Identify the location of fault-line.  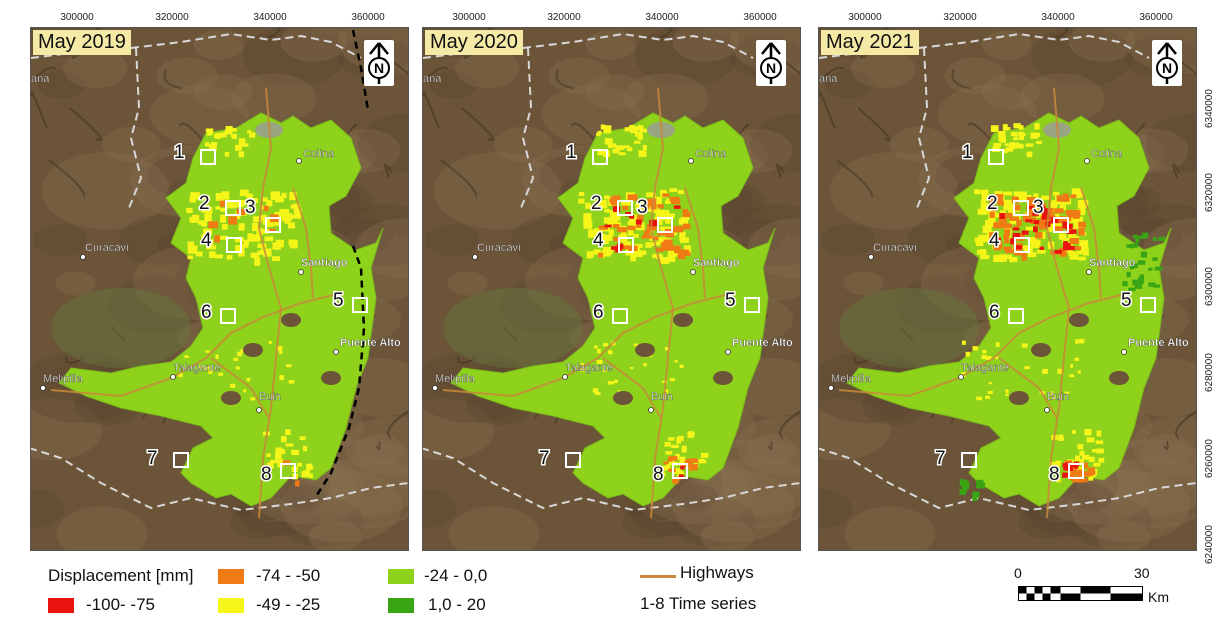
(341, 264).